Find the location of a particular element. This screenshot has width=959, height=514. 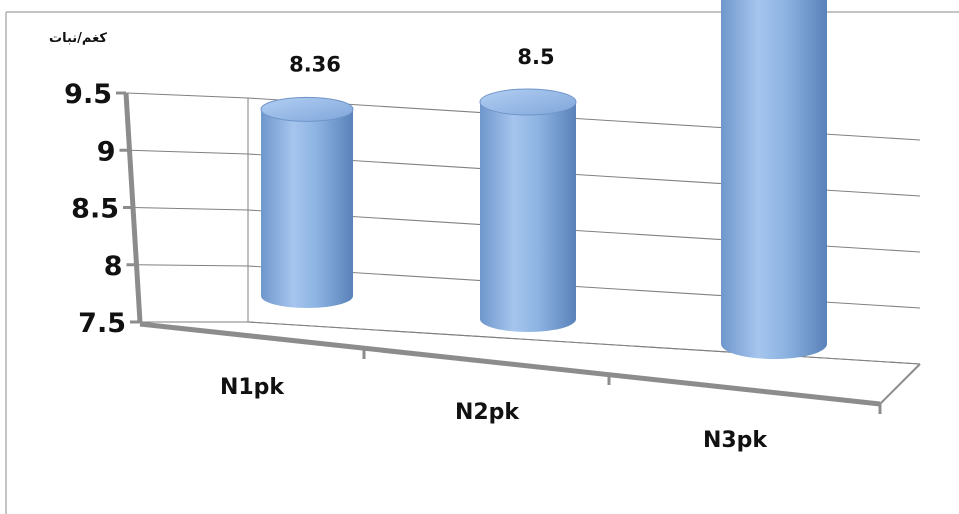

y-tick-labels: 7.5 8 8.5 9 9.5 is located at coordinates (95, 209).